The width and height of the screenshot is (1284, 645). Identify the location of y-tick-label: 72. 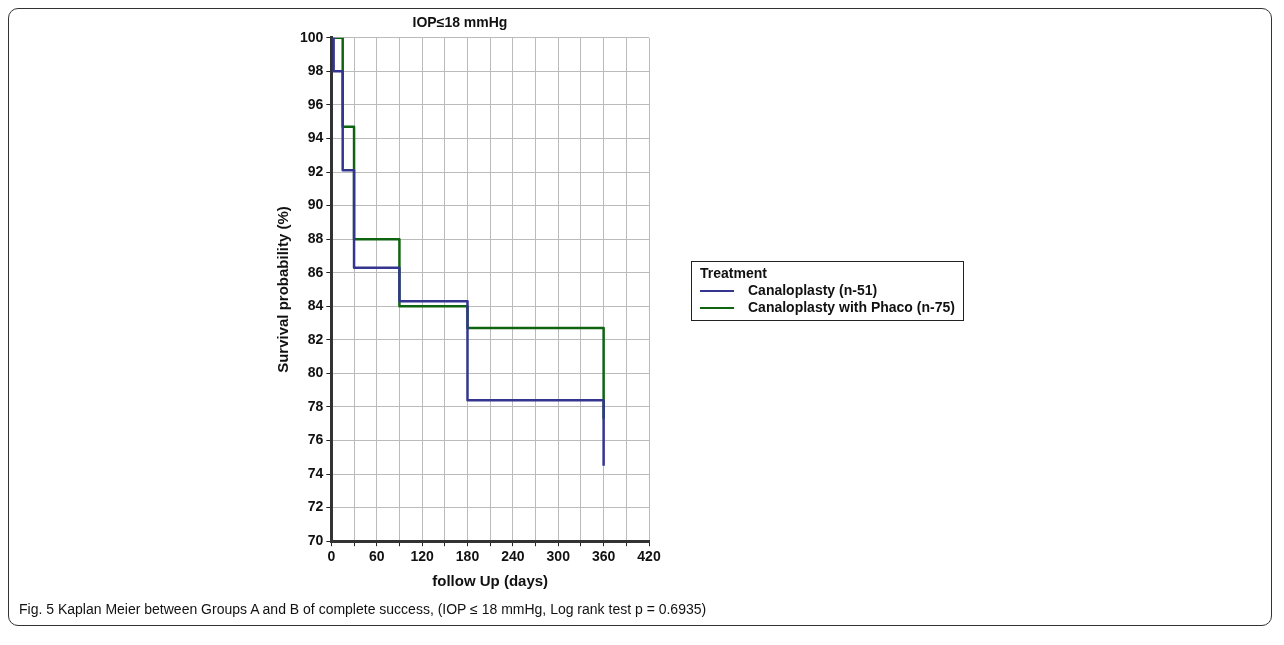
(315, 506).